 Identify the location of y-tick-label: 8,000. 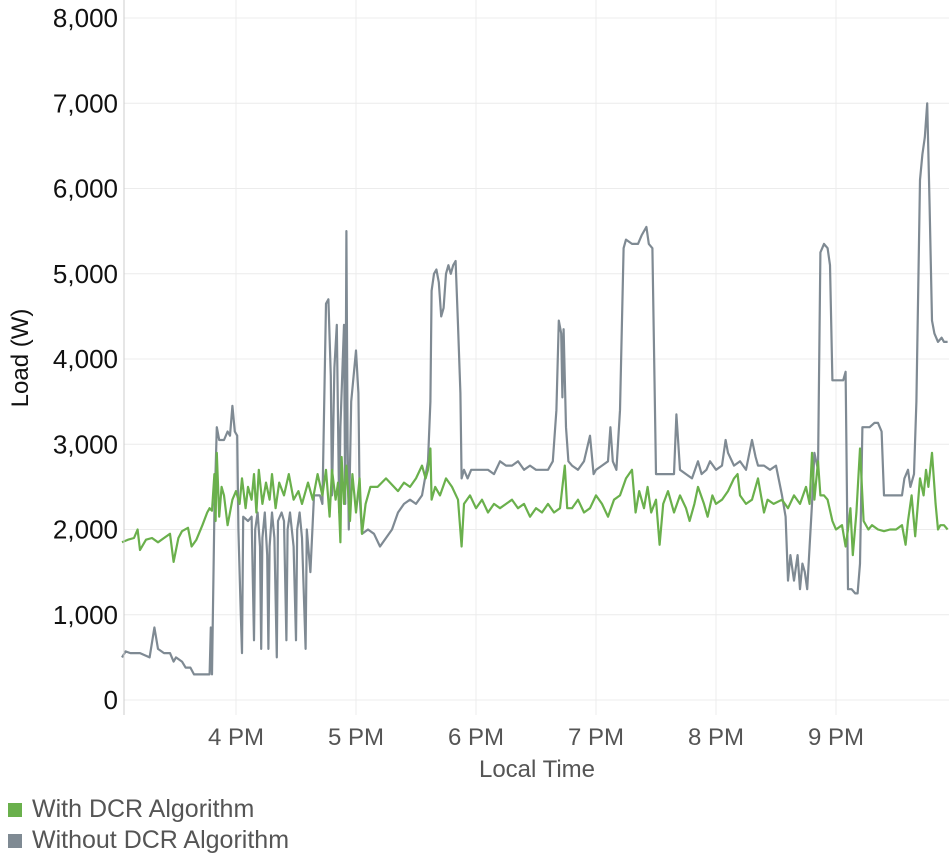
(85, 18).